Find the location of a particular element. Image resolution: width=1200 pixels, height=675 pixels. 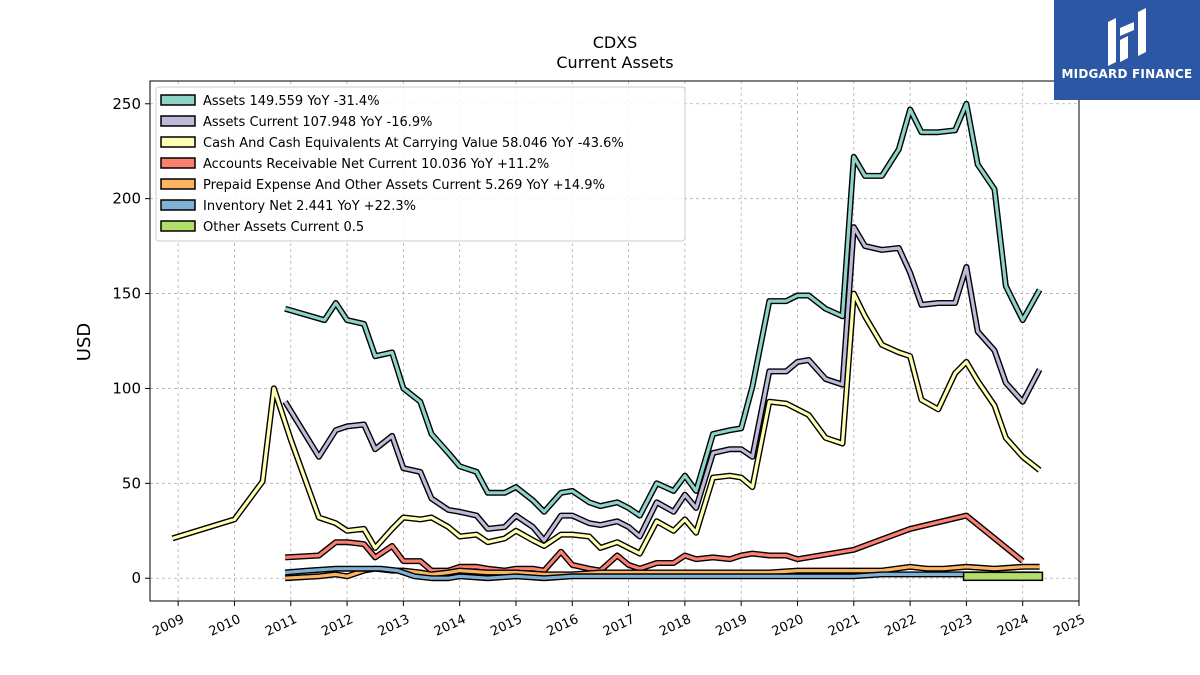

y-tick-label: 100 is located at coordinates (126, 388).